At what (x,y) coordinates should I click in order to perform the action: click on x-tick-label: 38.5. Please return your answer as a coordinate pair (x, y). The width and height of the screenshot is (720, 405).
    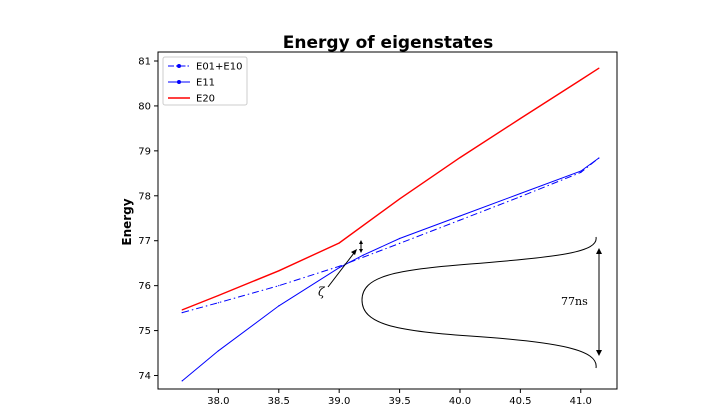
    Looking at the image, I should click on (279, 400).